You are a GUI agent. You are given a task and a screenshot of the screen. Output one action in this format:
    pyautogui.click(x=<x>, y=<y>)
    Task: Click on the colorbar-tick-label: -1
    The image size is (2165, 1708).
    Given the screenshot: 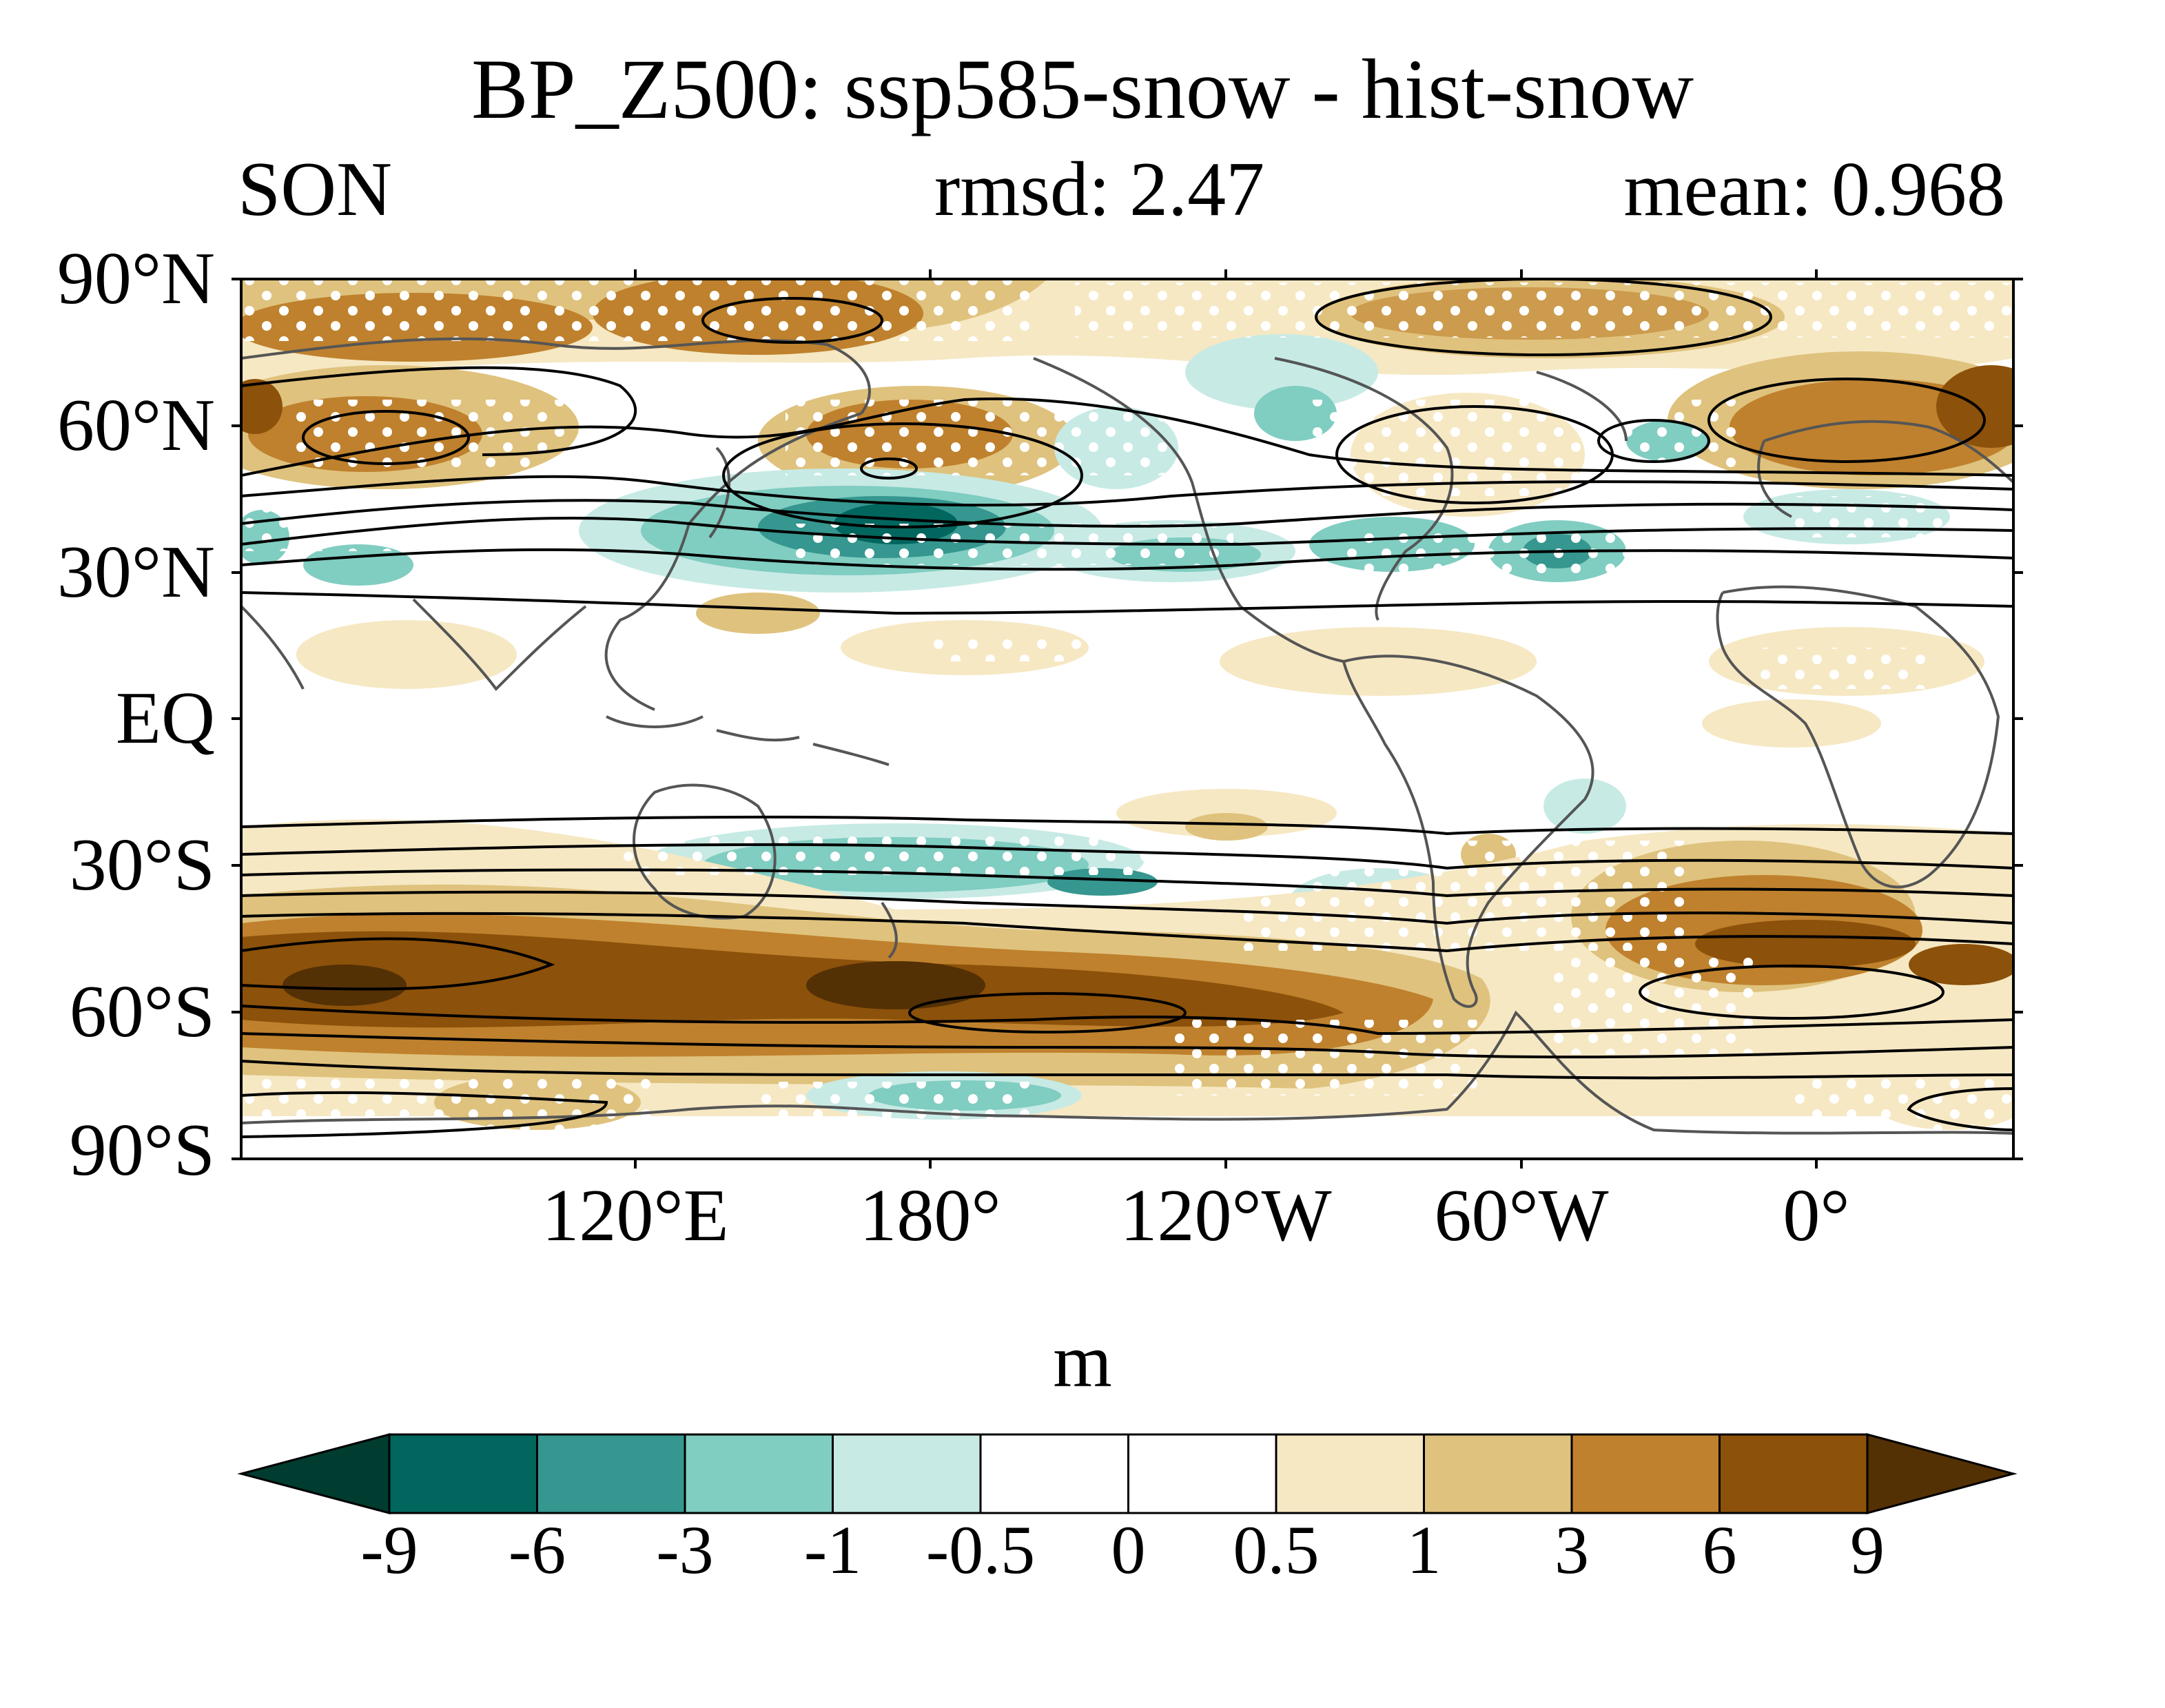 What is the action you would take?
    pyautogui.click(x=832, y=1550)
    